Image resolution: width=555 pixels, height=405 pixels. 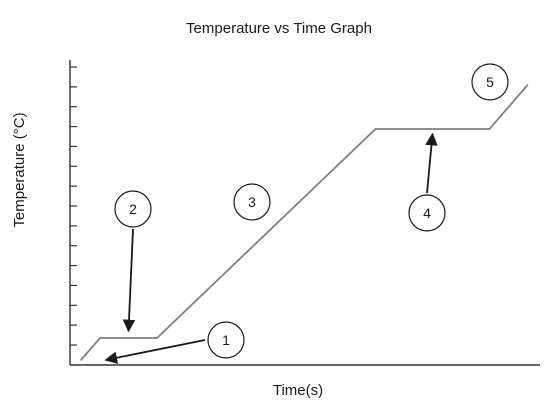 I want to click on x-axis-label: Time(s), so click(x=298, y=390).